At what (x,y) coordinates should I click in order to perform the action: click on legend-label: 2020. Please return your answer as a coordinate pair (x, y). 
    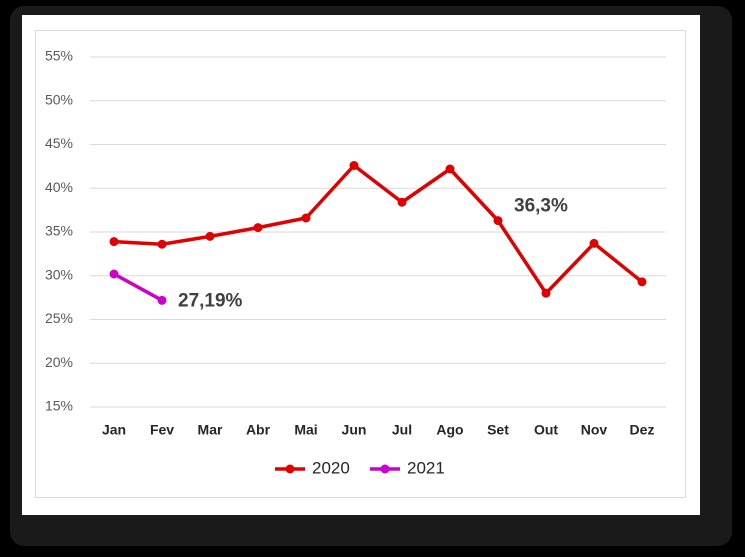
    Looking at the image, I should click on (331, 467).